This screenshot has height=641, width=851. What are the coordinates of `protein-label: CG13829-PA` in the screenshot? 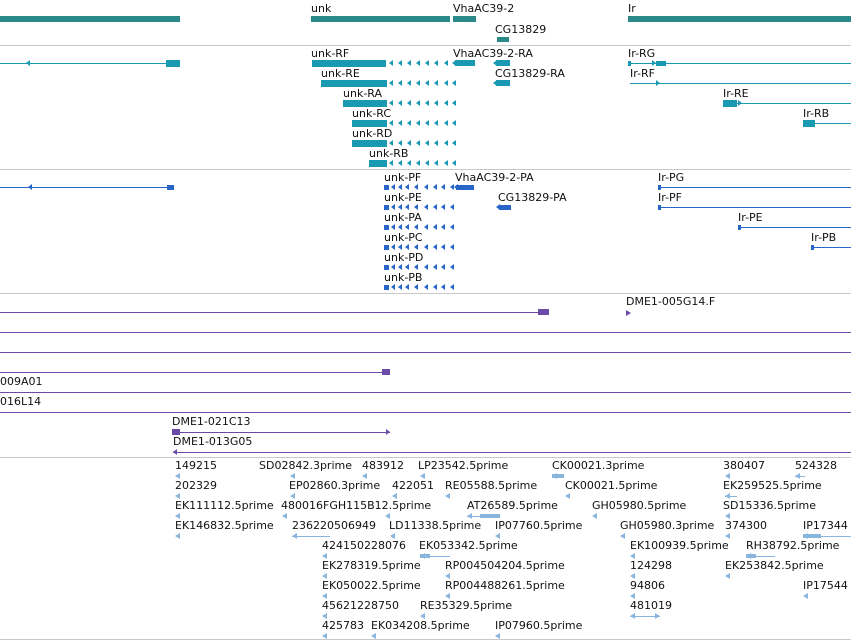 It's located at (532, 197).